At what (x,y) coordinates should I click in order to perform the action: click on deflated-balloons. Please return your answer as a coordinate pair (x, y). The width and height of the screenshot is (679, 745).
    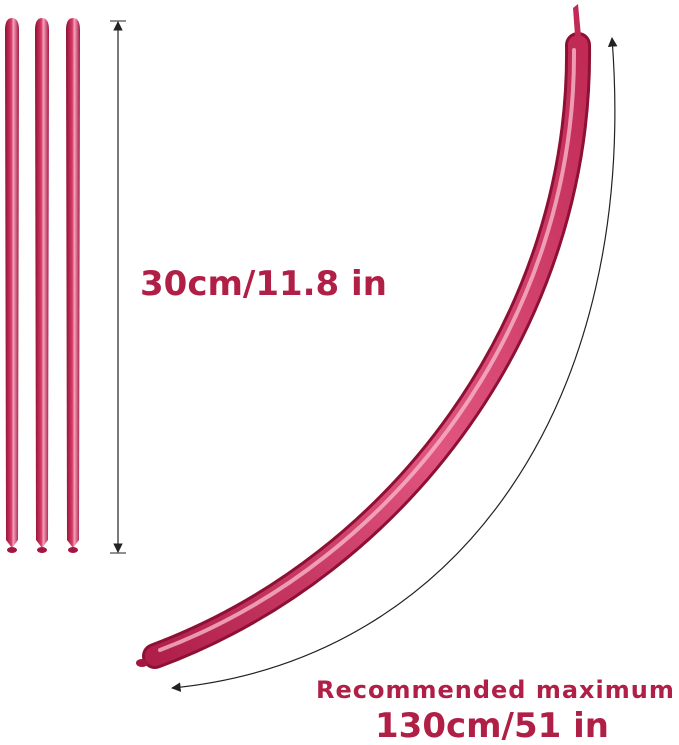
    Looking at the image, I should click on (42, 285).